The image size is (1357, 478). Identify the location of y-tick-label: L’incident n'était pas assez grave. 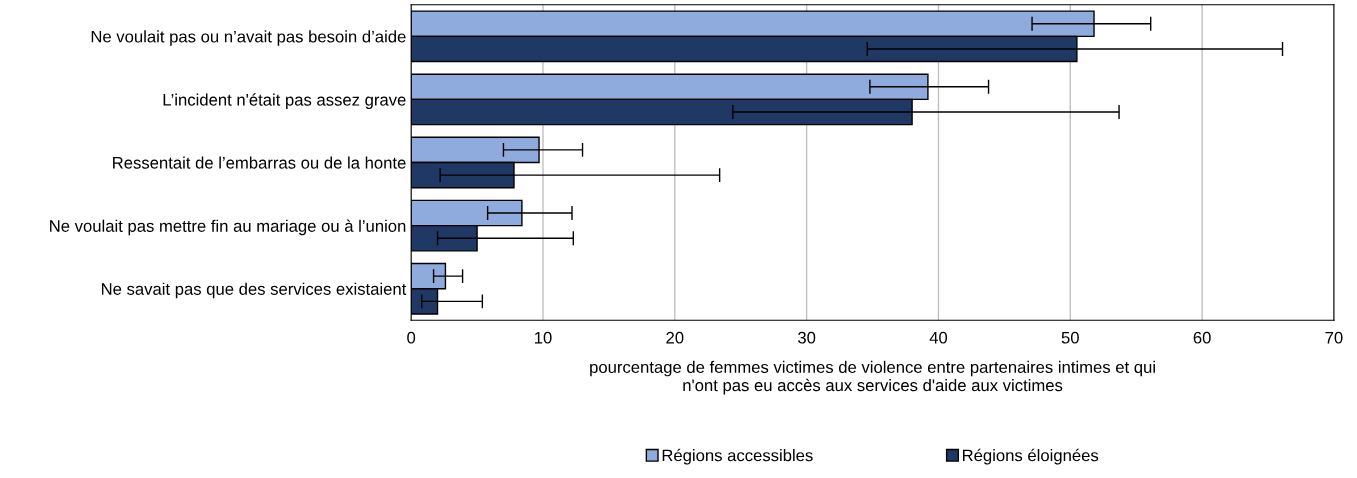
(284, 101).